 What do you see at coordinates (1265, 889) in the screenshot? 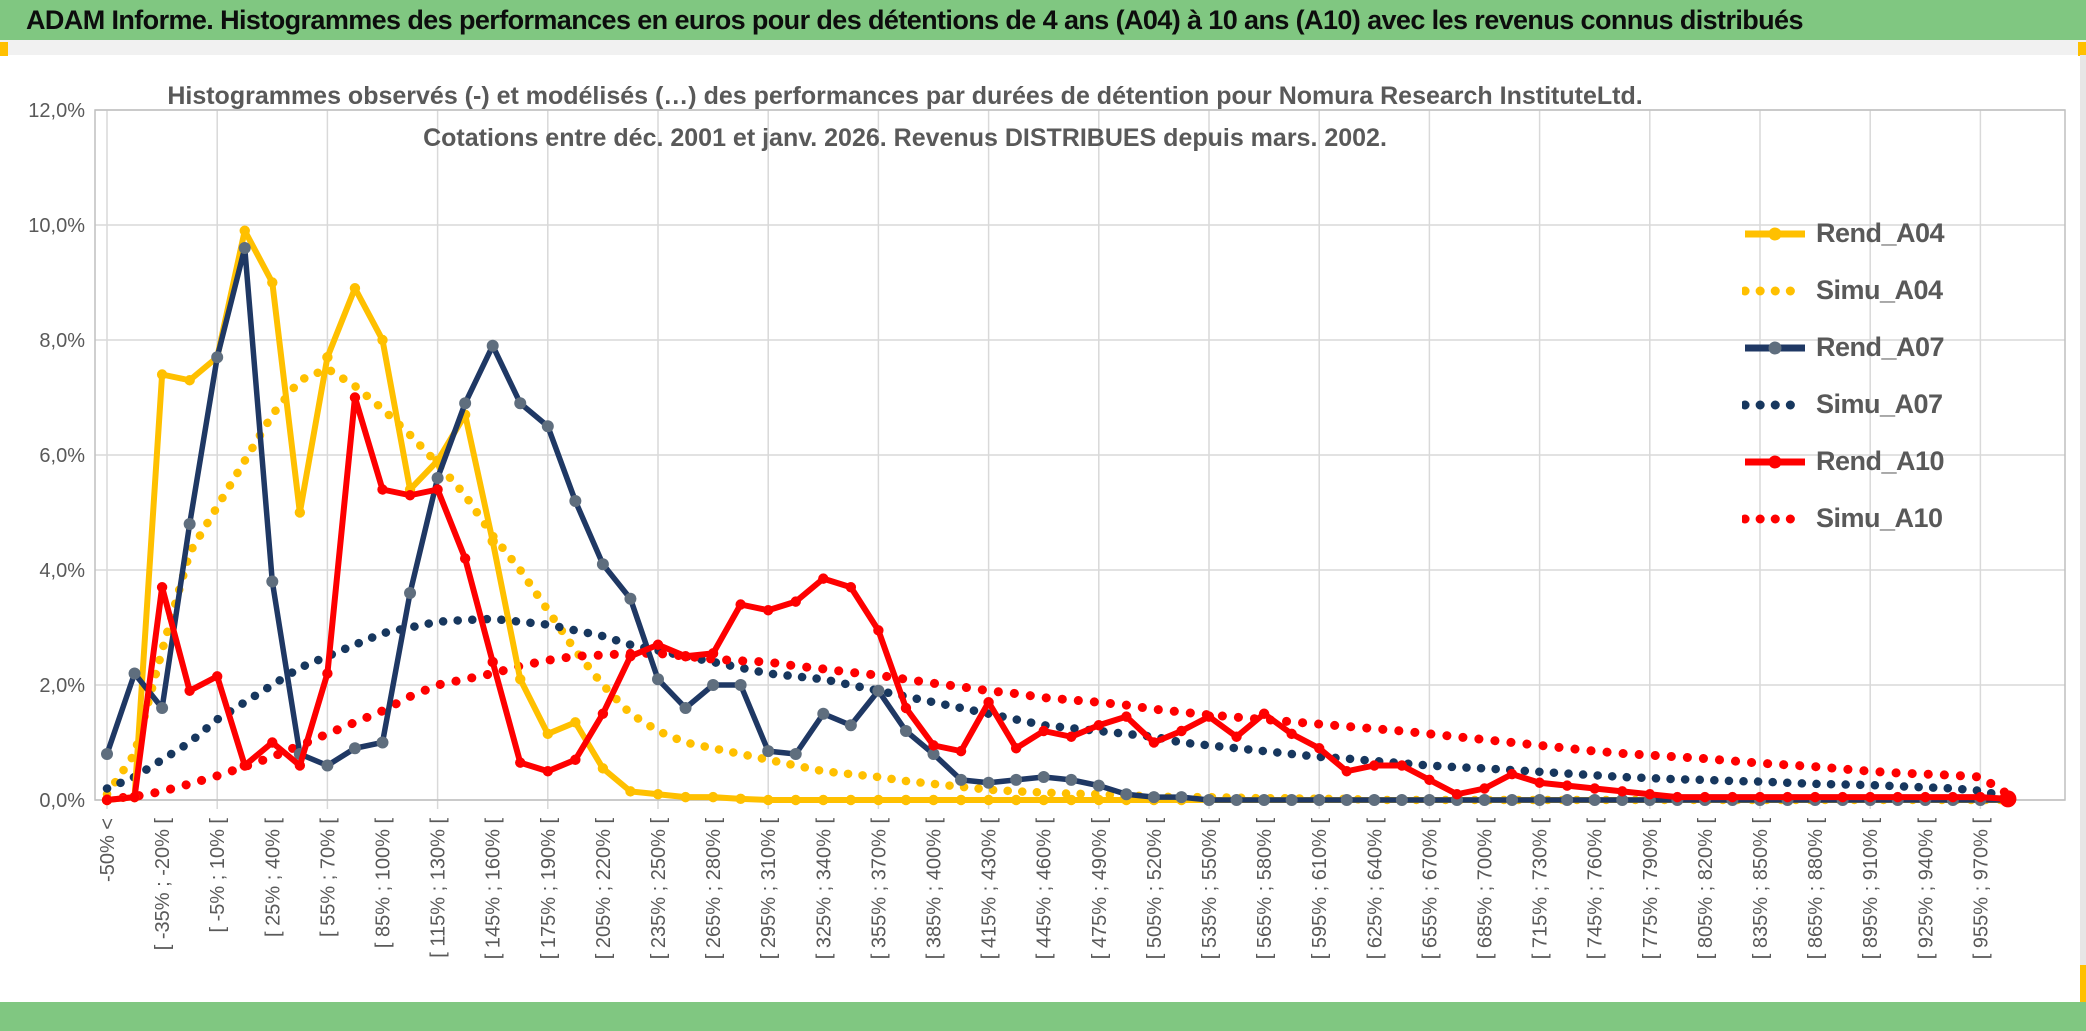
I see `x-tick-label: [ 565% ; 580% [` at bounding box center [1265, 889].